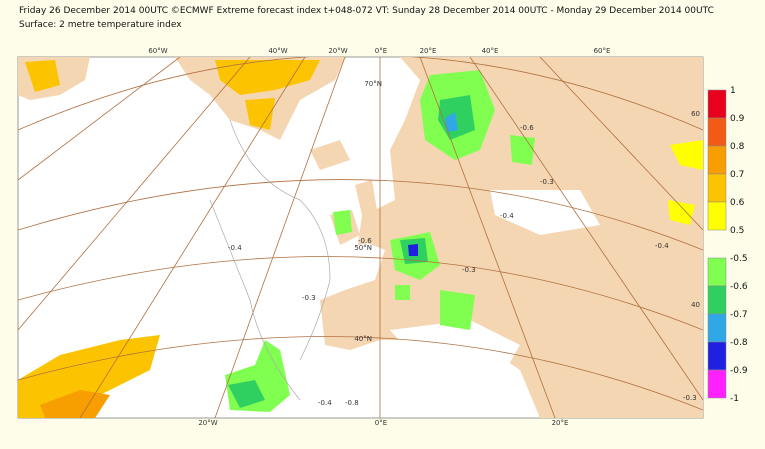 The image size is (765, 449). What do you see at coordinates (363, 248) in the screenshot?
I see `lat-label: 50°N` at bounding box center [363, 248].